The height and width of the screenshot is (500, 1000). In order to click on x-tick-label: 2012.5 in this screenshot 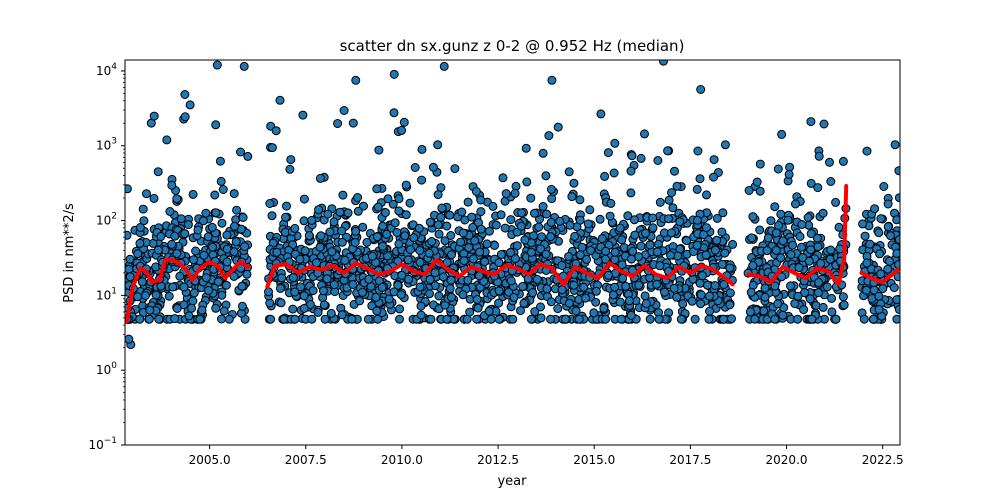, I will do `click(498, 460)`.